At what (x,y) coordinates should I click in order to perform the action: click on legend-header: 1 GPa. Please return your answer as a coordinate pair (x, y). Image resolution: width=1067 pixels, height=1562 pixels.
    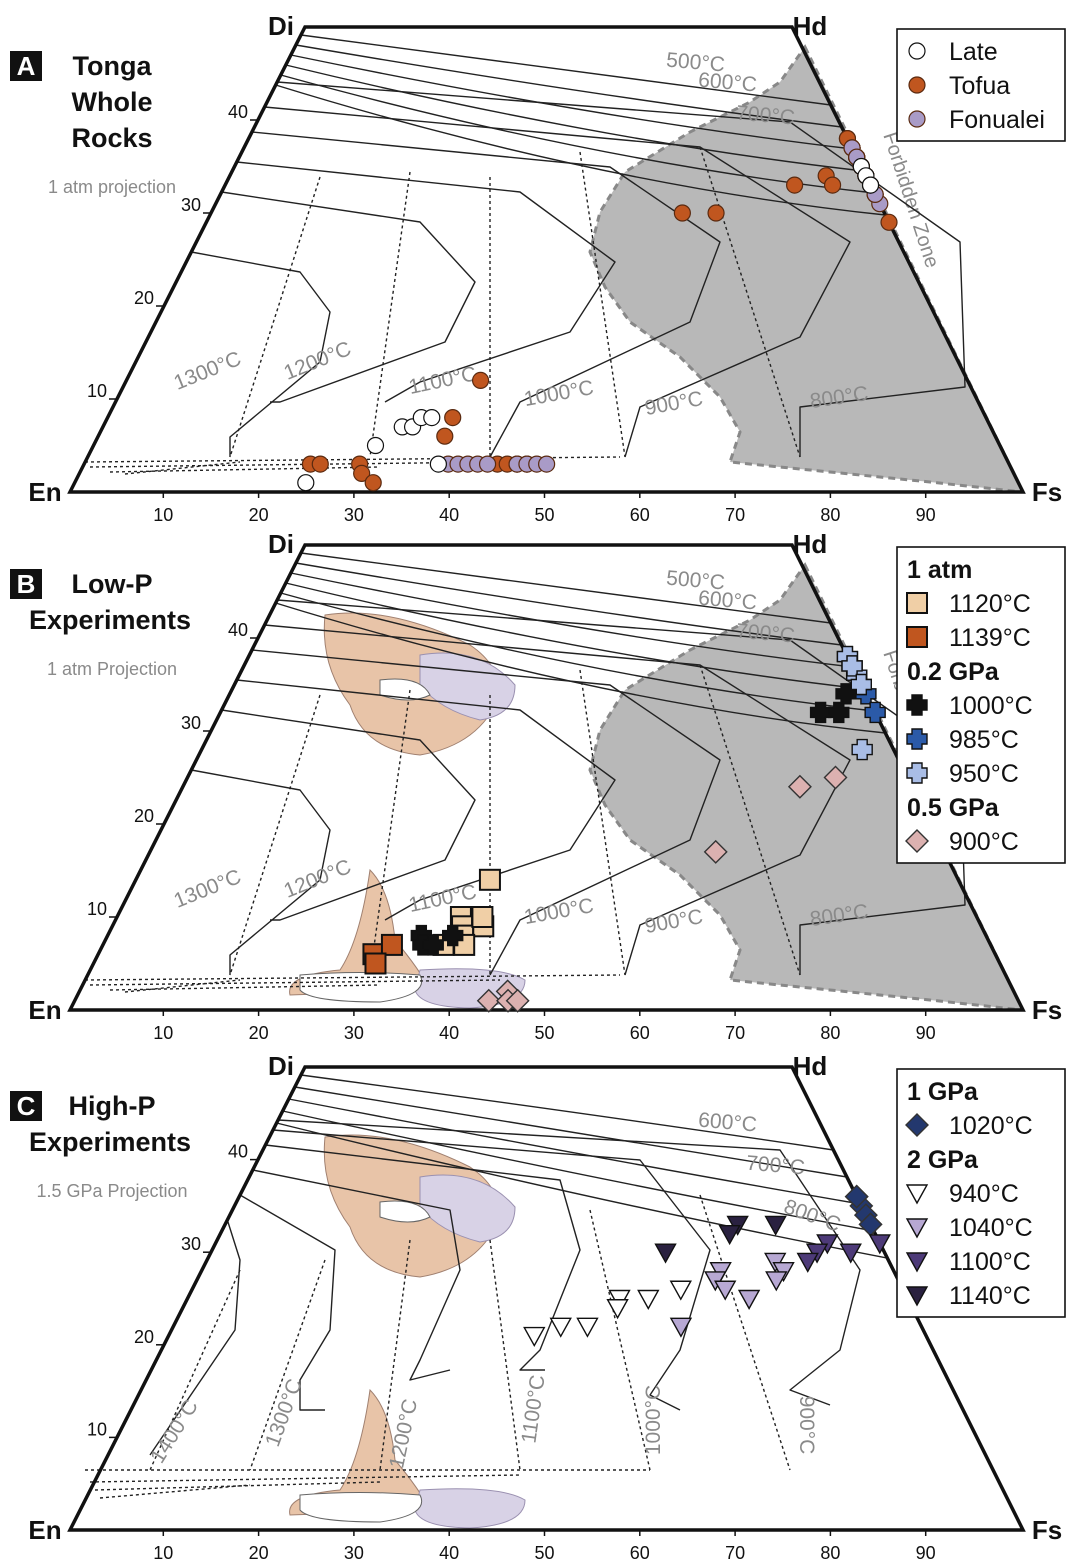
    Looking at the image, I should click on (943, 1092).